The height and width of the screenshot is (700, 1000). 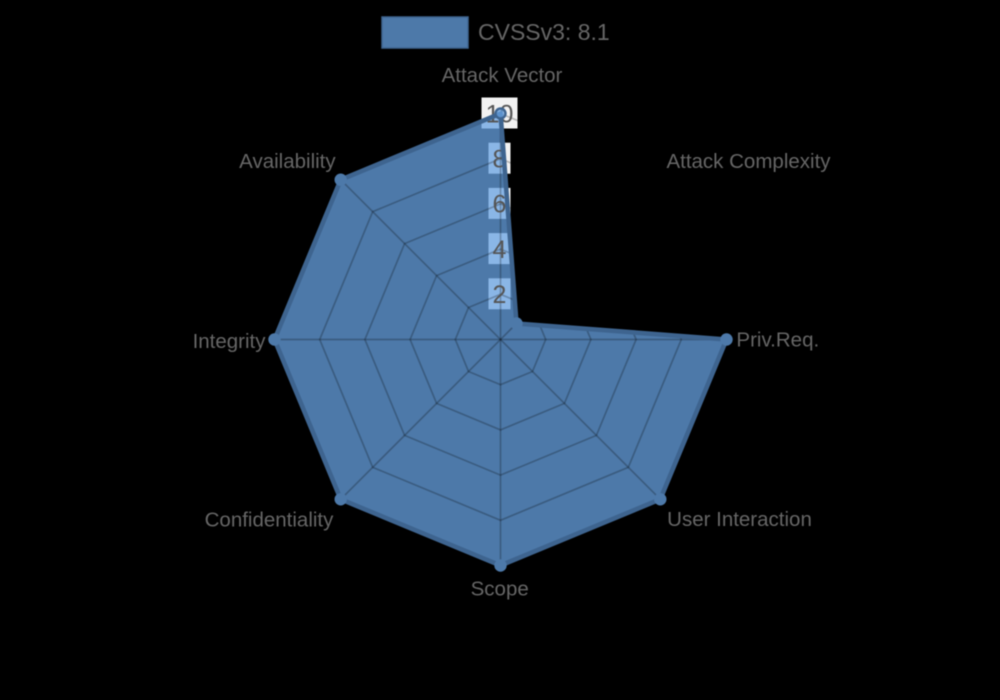 What do you see at coordinates (777, 340) in the screenshot?
I see `svg-text: Priv.Req.` at bounding box center [777, 340].